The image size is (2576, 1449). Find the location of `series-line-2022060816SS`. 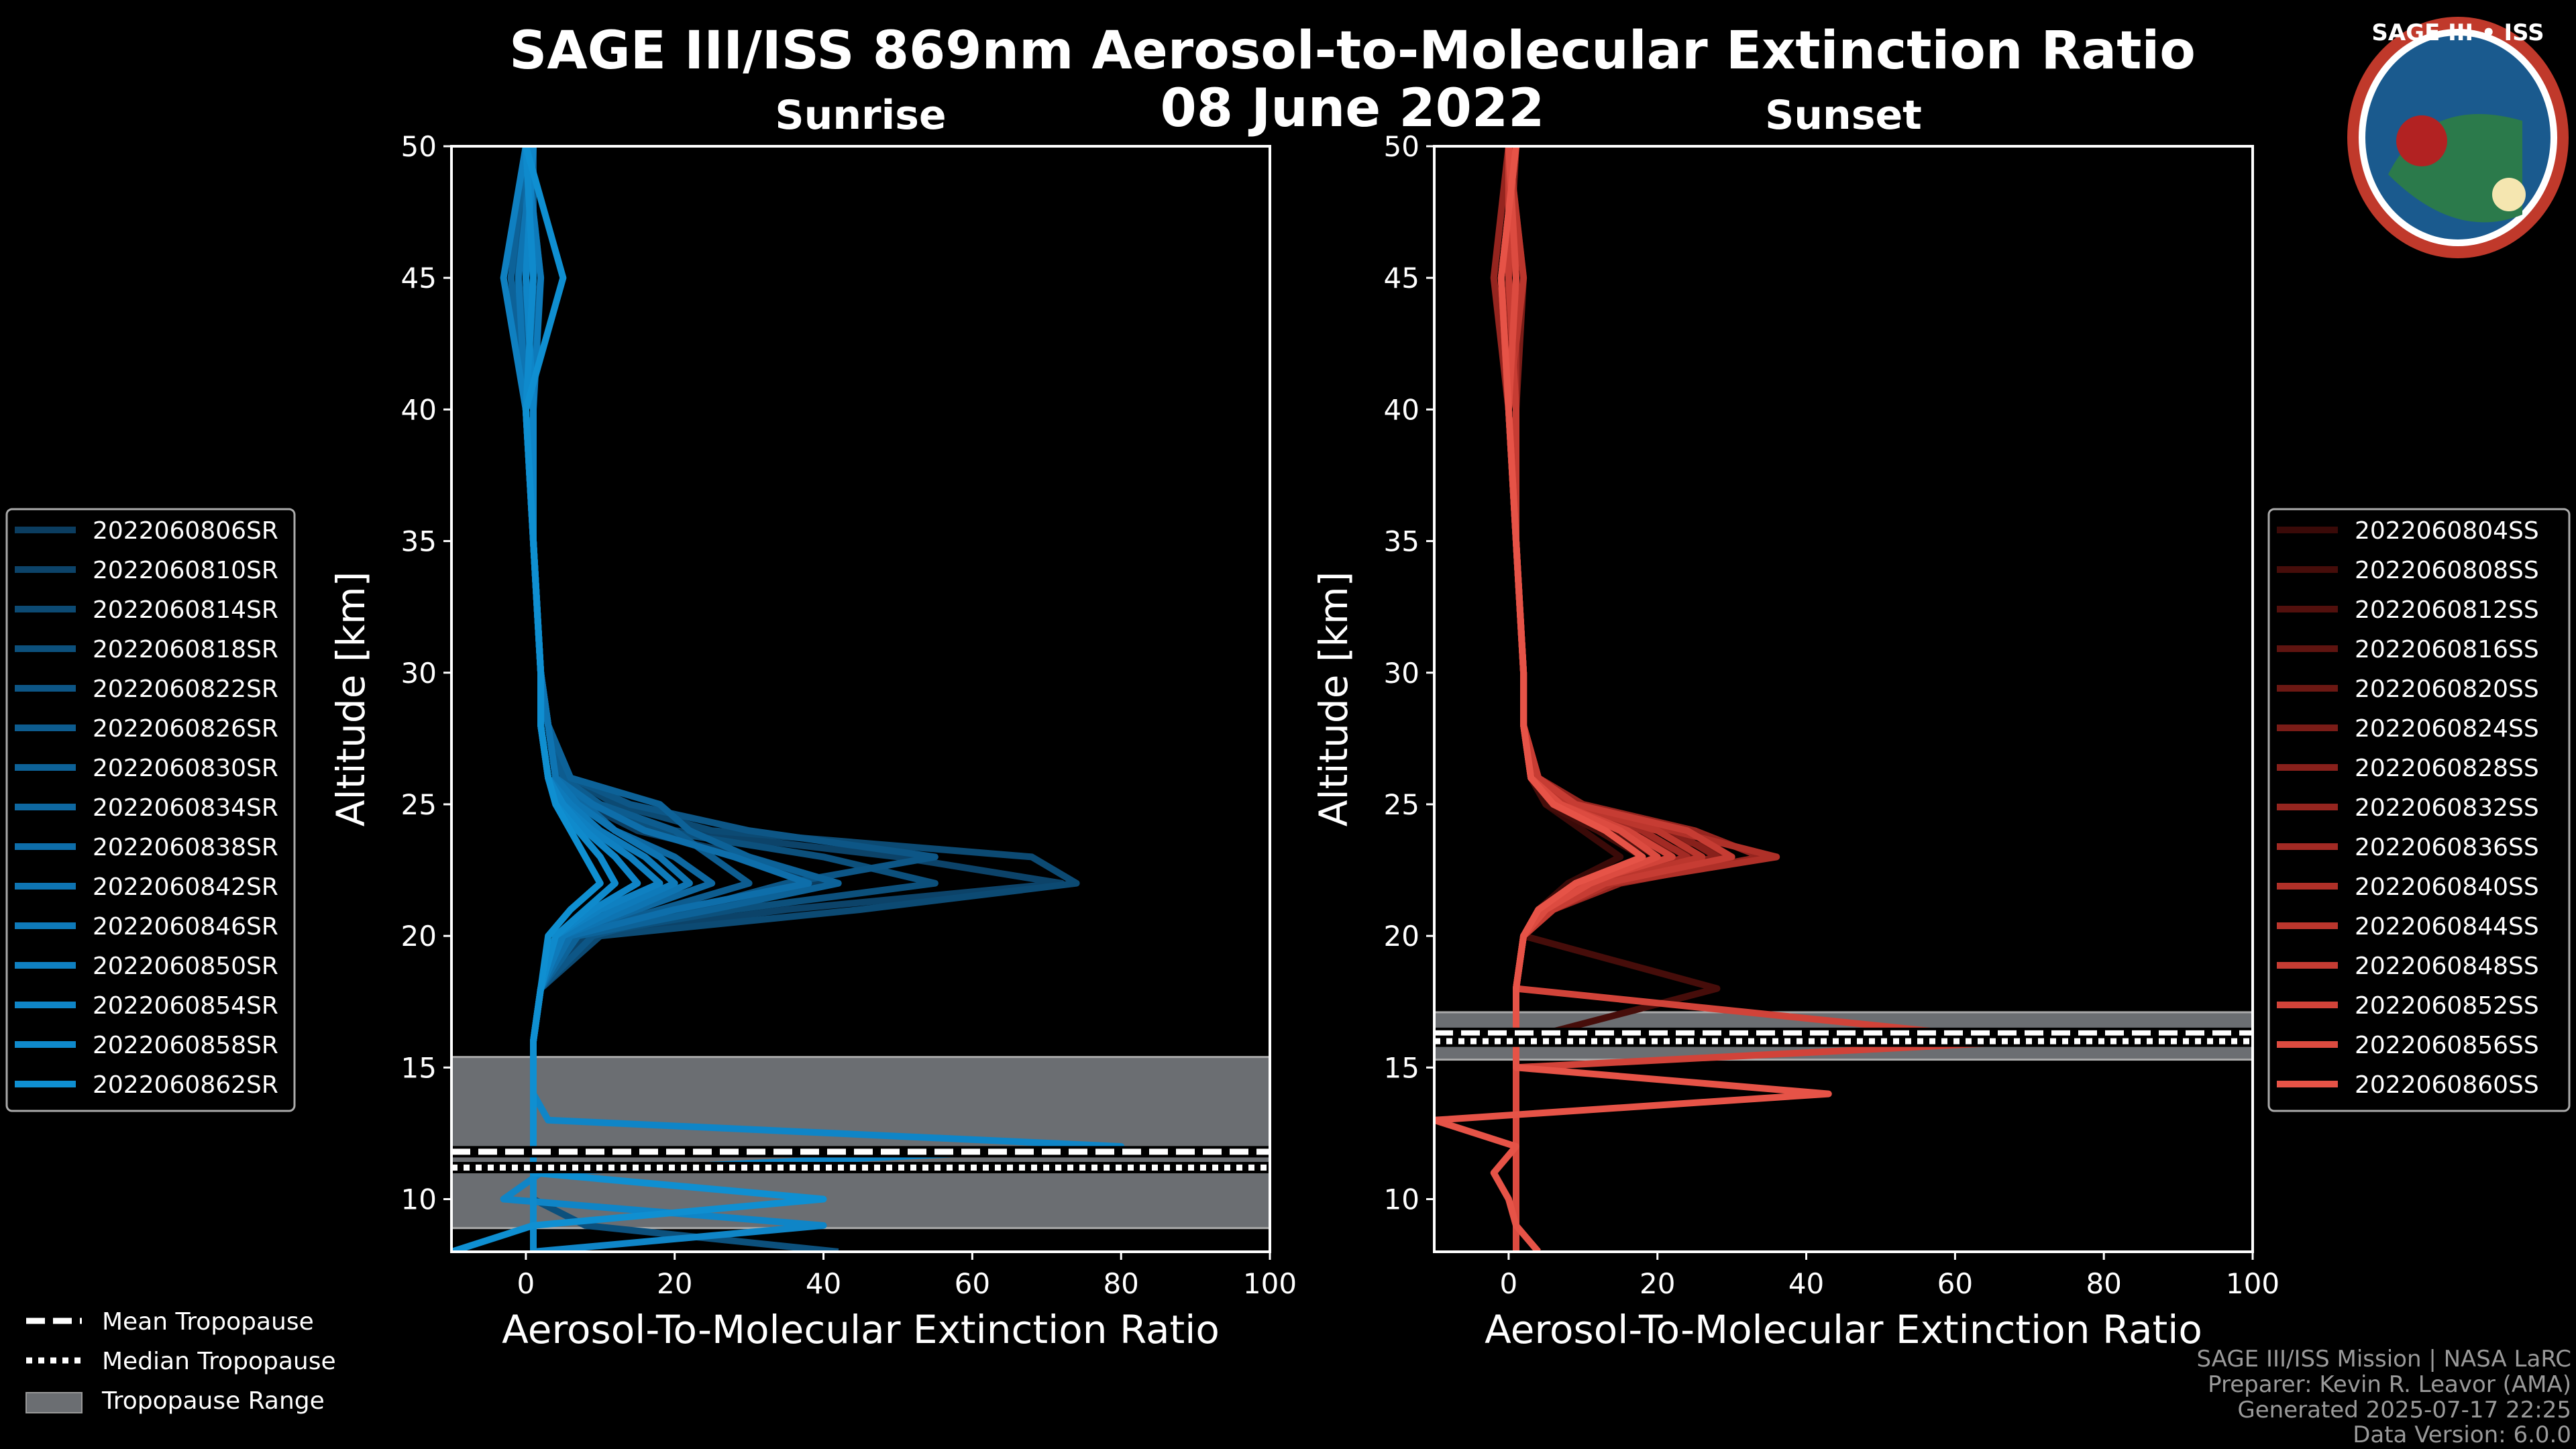

series-line-2022060816SS is located at coordinates (1602, 699).